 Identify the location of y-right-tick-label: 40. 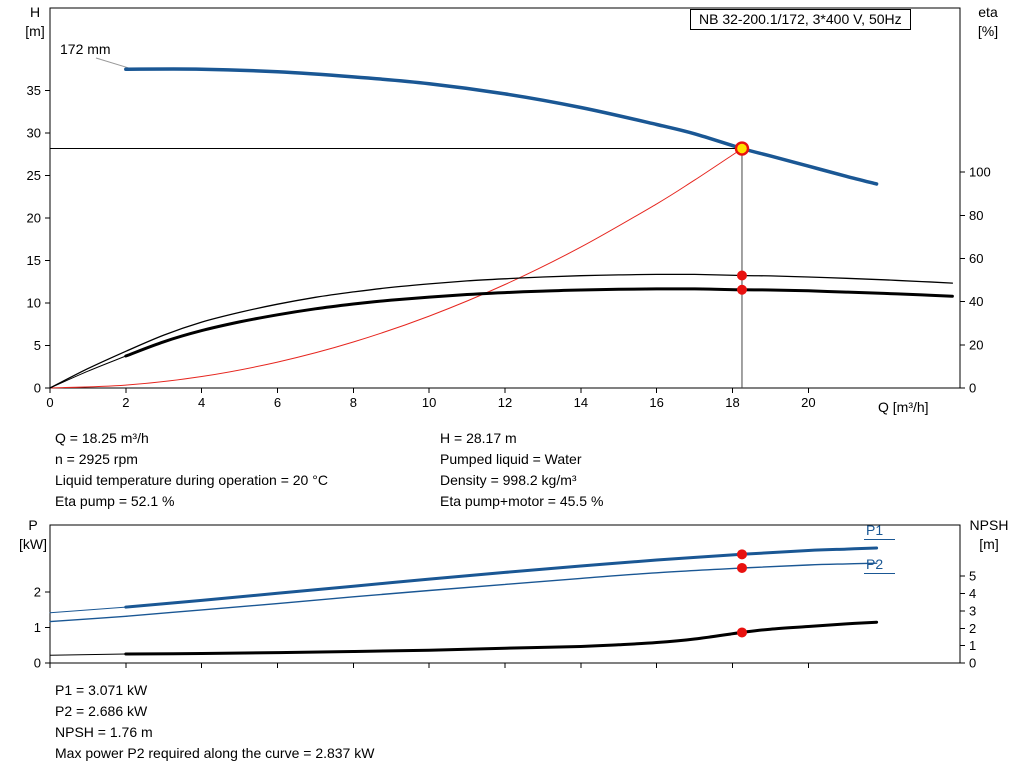
(976, 301).